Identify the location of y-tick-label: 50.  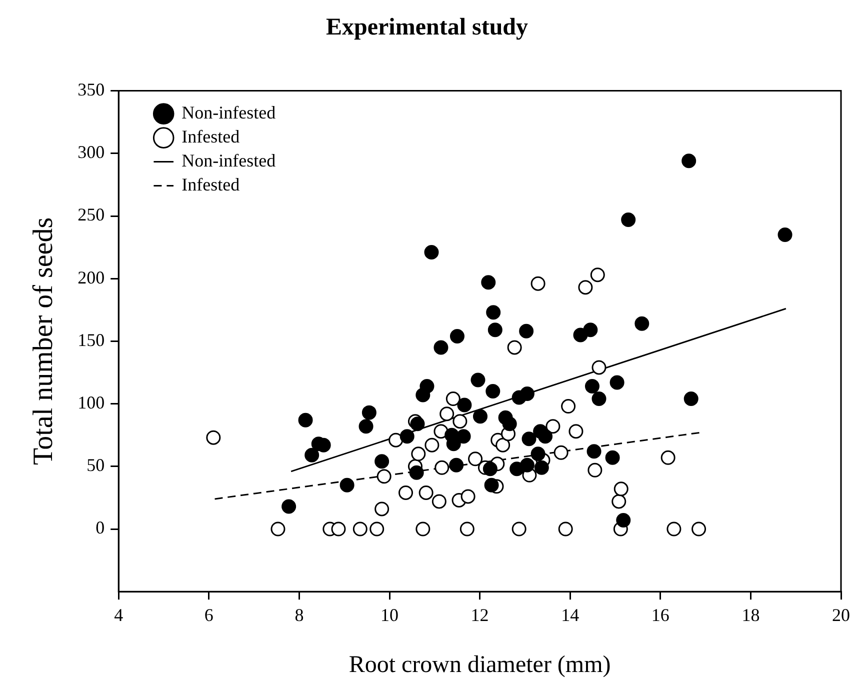
(95, 465).